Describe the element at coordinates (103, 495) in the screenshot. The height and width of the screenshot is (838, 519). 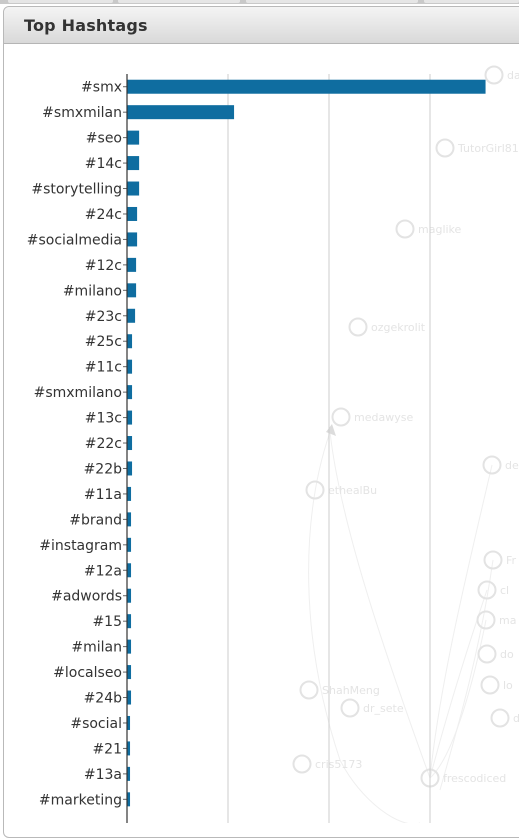
I see `tick-label: #11a` at that location.